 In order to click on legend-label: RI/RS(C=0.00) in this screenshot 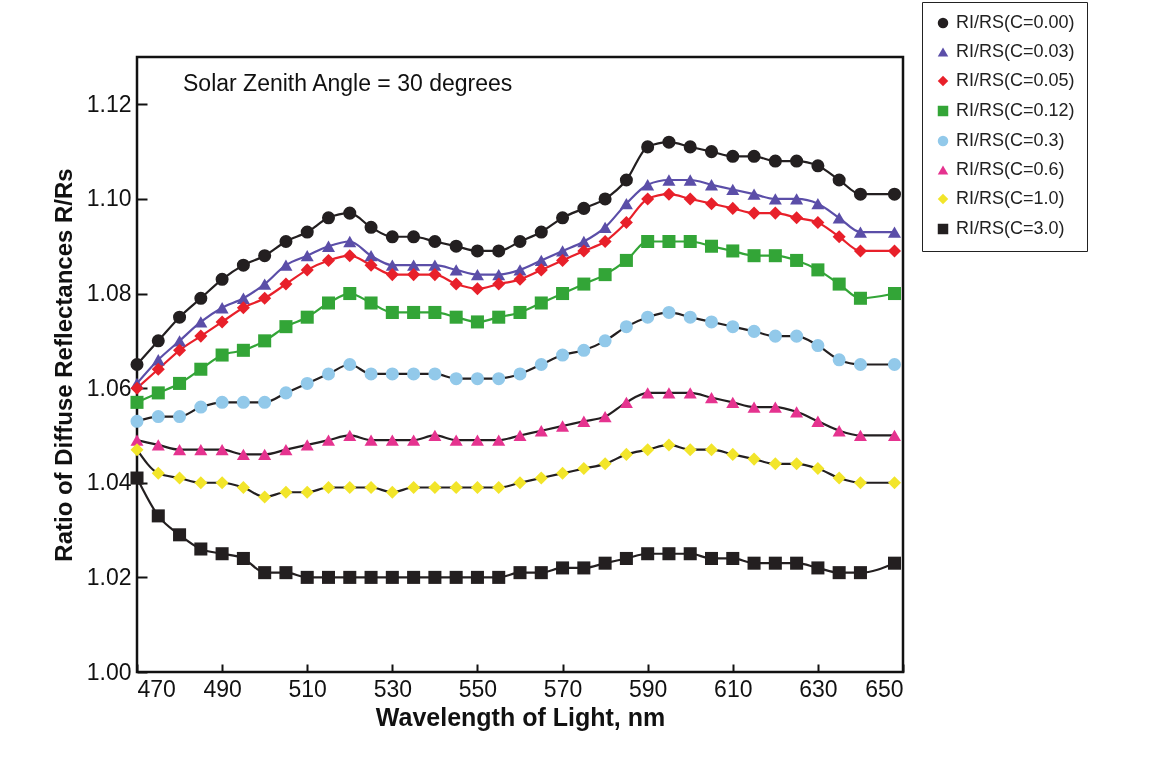, I will do `click(1015, 22)`.